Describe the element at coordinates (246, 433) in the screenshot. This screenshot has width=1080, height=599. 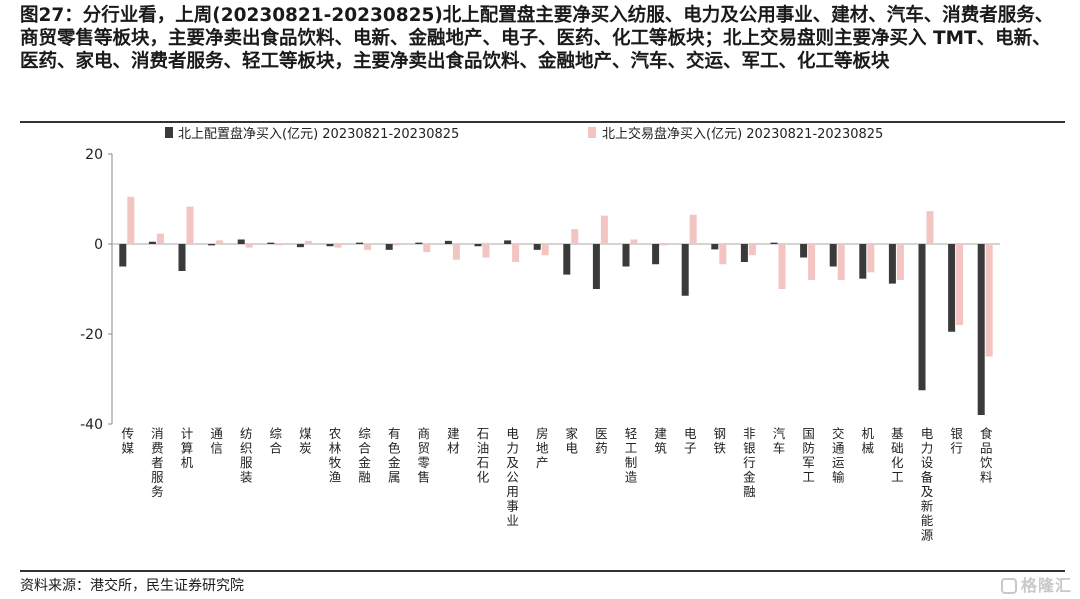
I see `x-tick-char: 纺` at that location.